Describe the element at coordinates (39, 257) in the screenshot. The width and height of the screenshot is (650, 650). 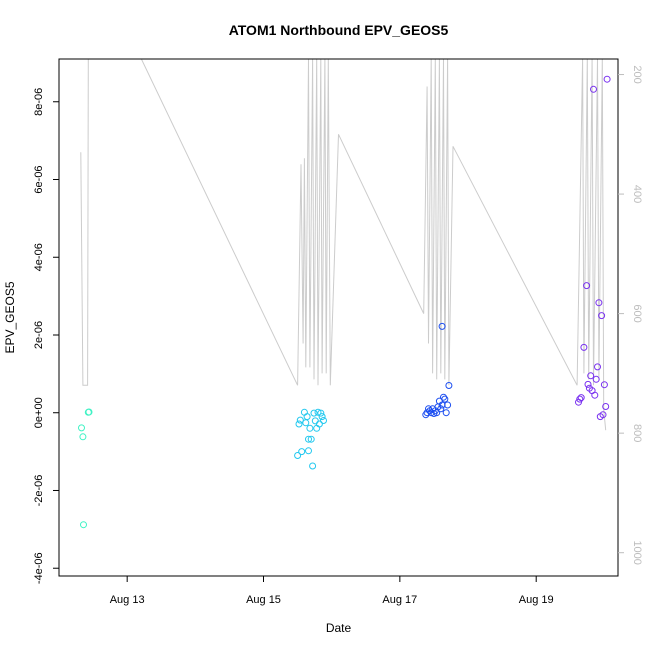
I see `y-tick-label: 4e-06` at that location.